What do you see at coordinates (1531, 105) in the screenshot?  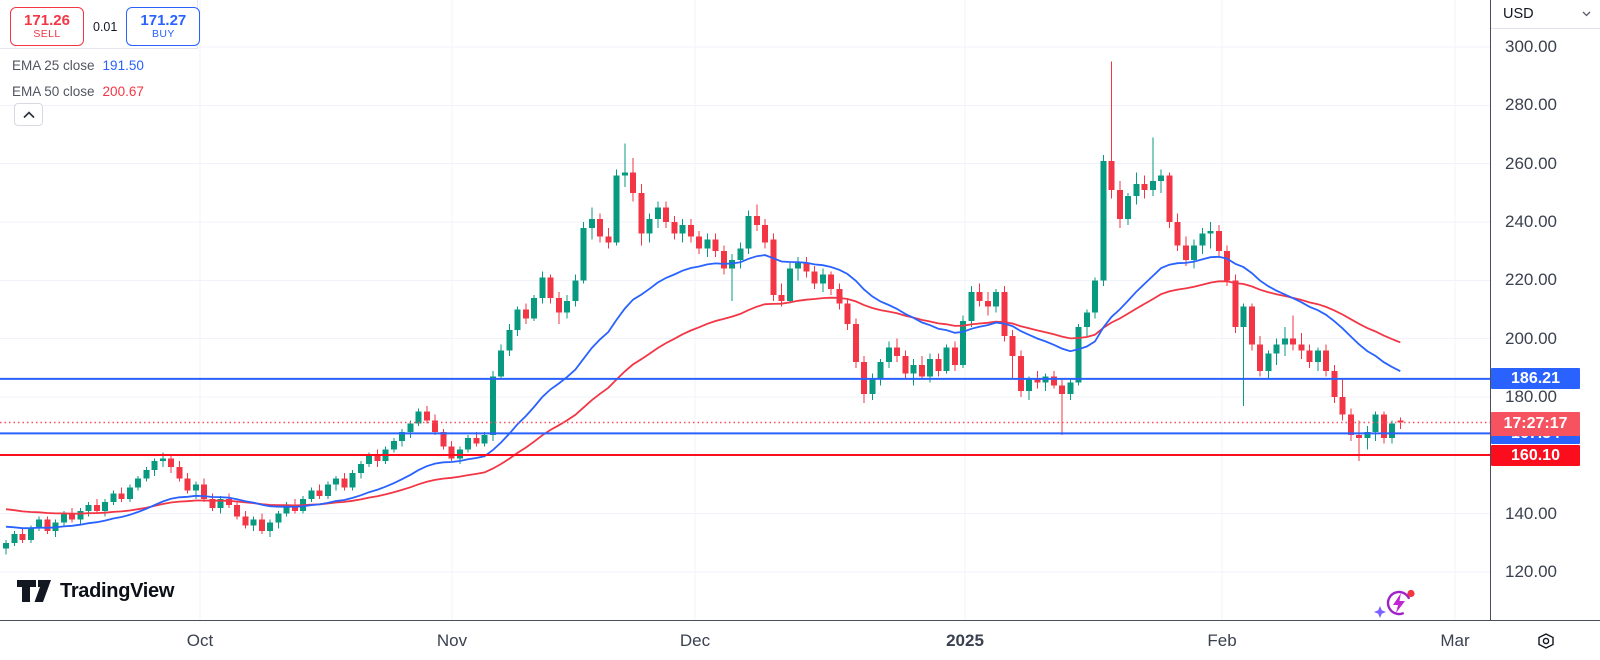 I see `price-tick: 280.00` at bounding box center [1531, 105].